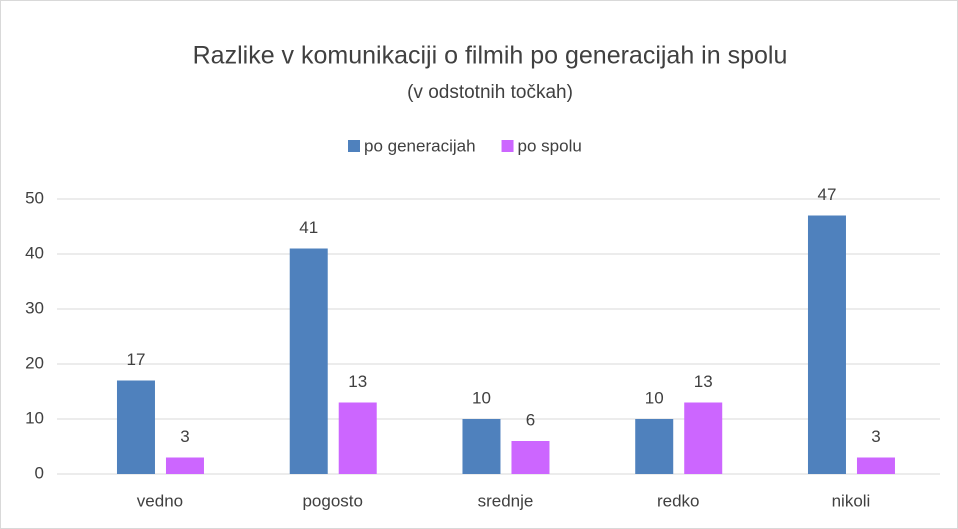  Describe the element at coordinates (34, 307) in the screenshot. I see `y-tick-label: 30` at that location.